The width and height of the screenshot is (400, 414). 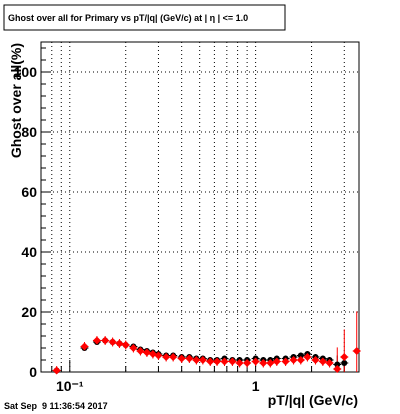 I want to click on x-tick-label: 1, so click(x=256, y=386).